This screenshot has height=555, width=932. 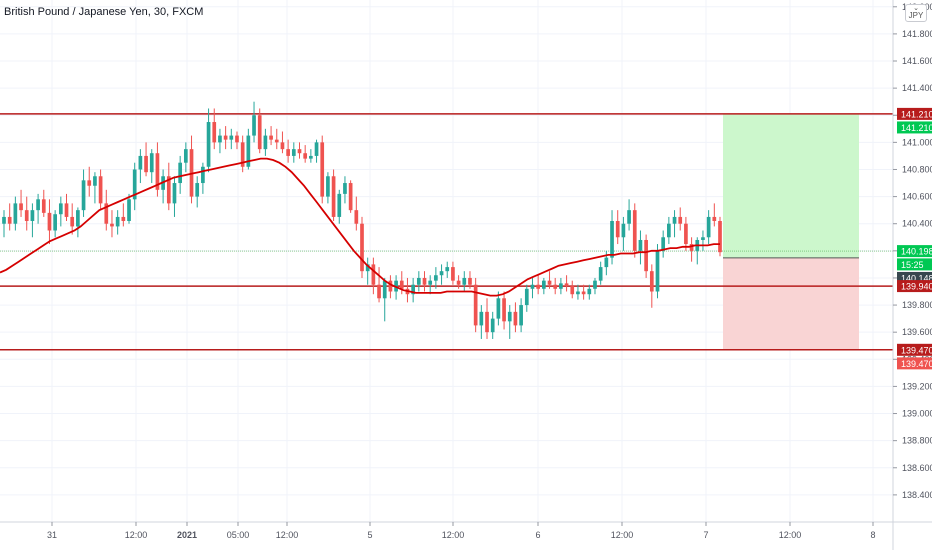 I want to click on price-tick-label: 139.600, so click(x=917, y=332).